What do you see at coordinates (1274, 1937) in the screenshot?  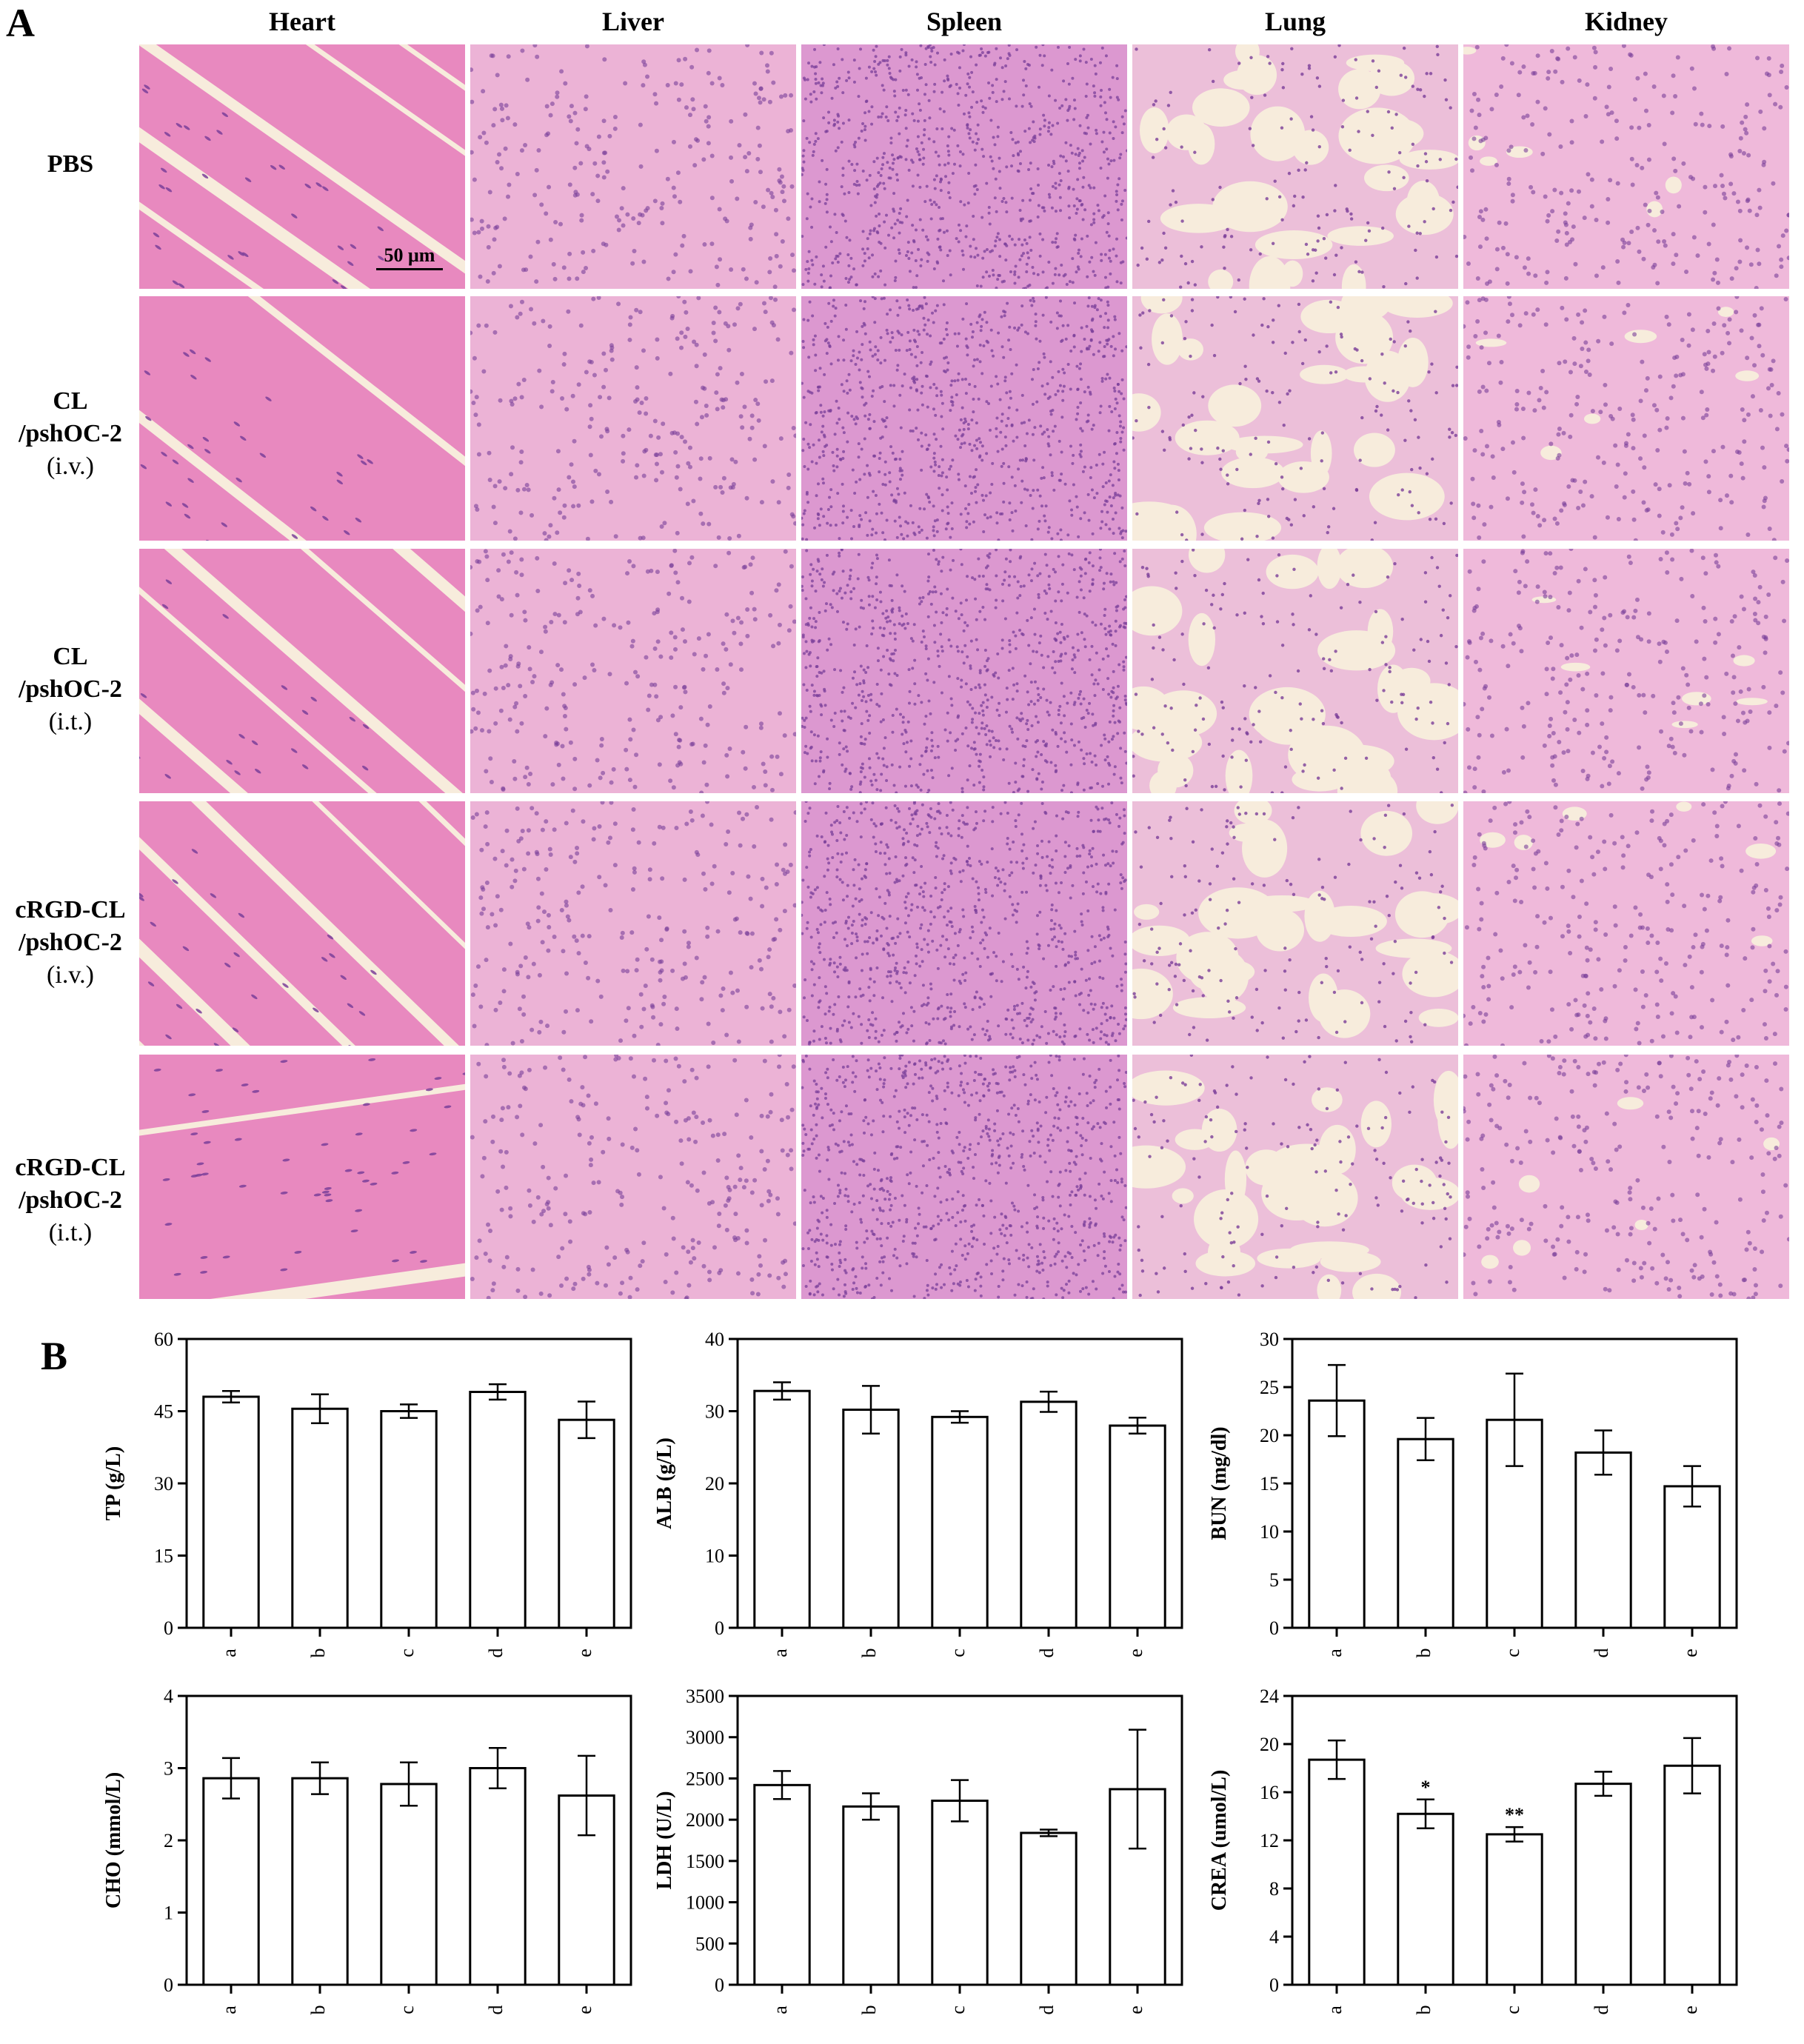 I see `y-tick-label: 4` at bounding box center [1274, 1937].